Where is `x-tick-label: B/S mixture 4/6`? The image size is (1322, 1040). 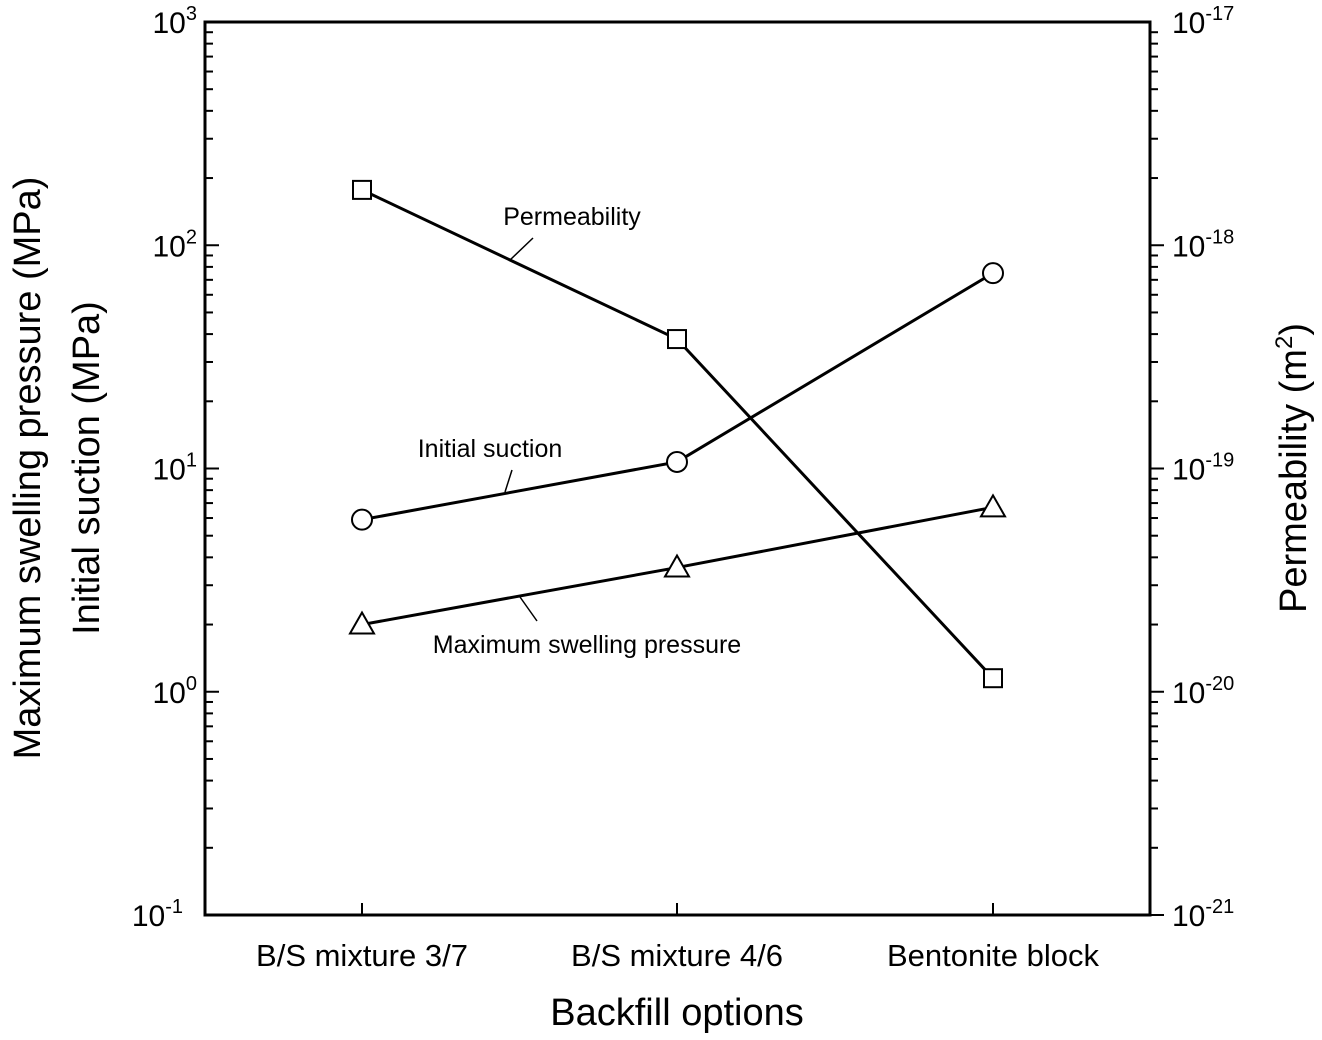 x-tick-label: B/S mixture 4/6 is located at coordinates (677, 955).